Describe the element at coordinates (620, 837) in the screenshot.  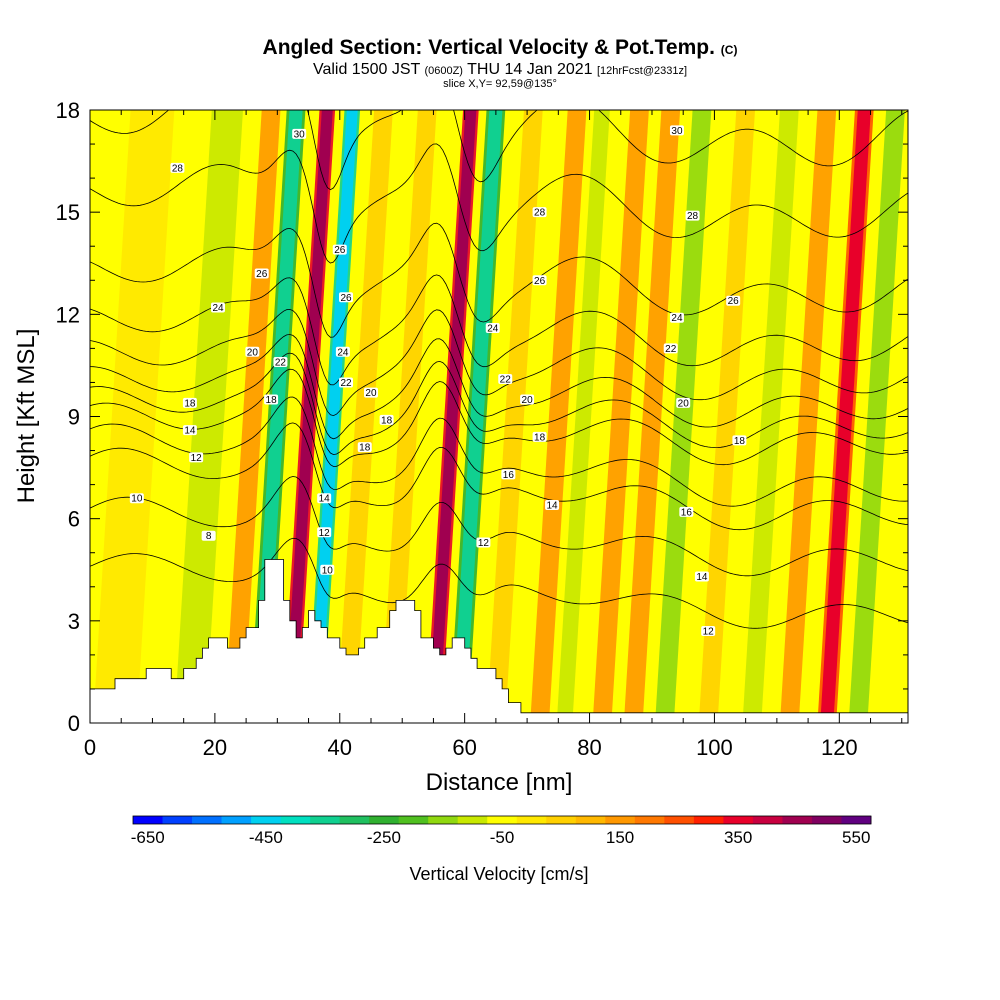
I see `colorbar-tick-4: 150` at that location.